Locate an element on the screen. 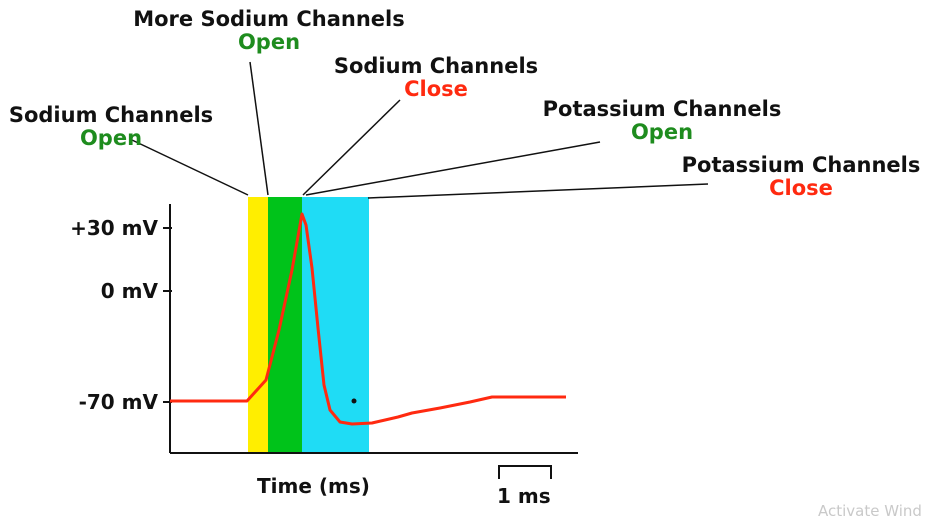 This screenshot has width=939, height=520. activate-windows-watermark: Activate Wind is located at coordinates (870, 511).